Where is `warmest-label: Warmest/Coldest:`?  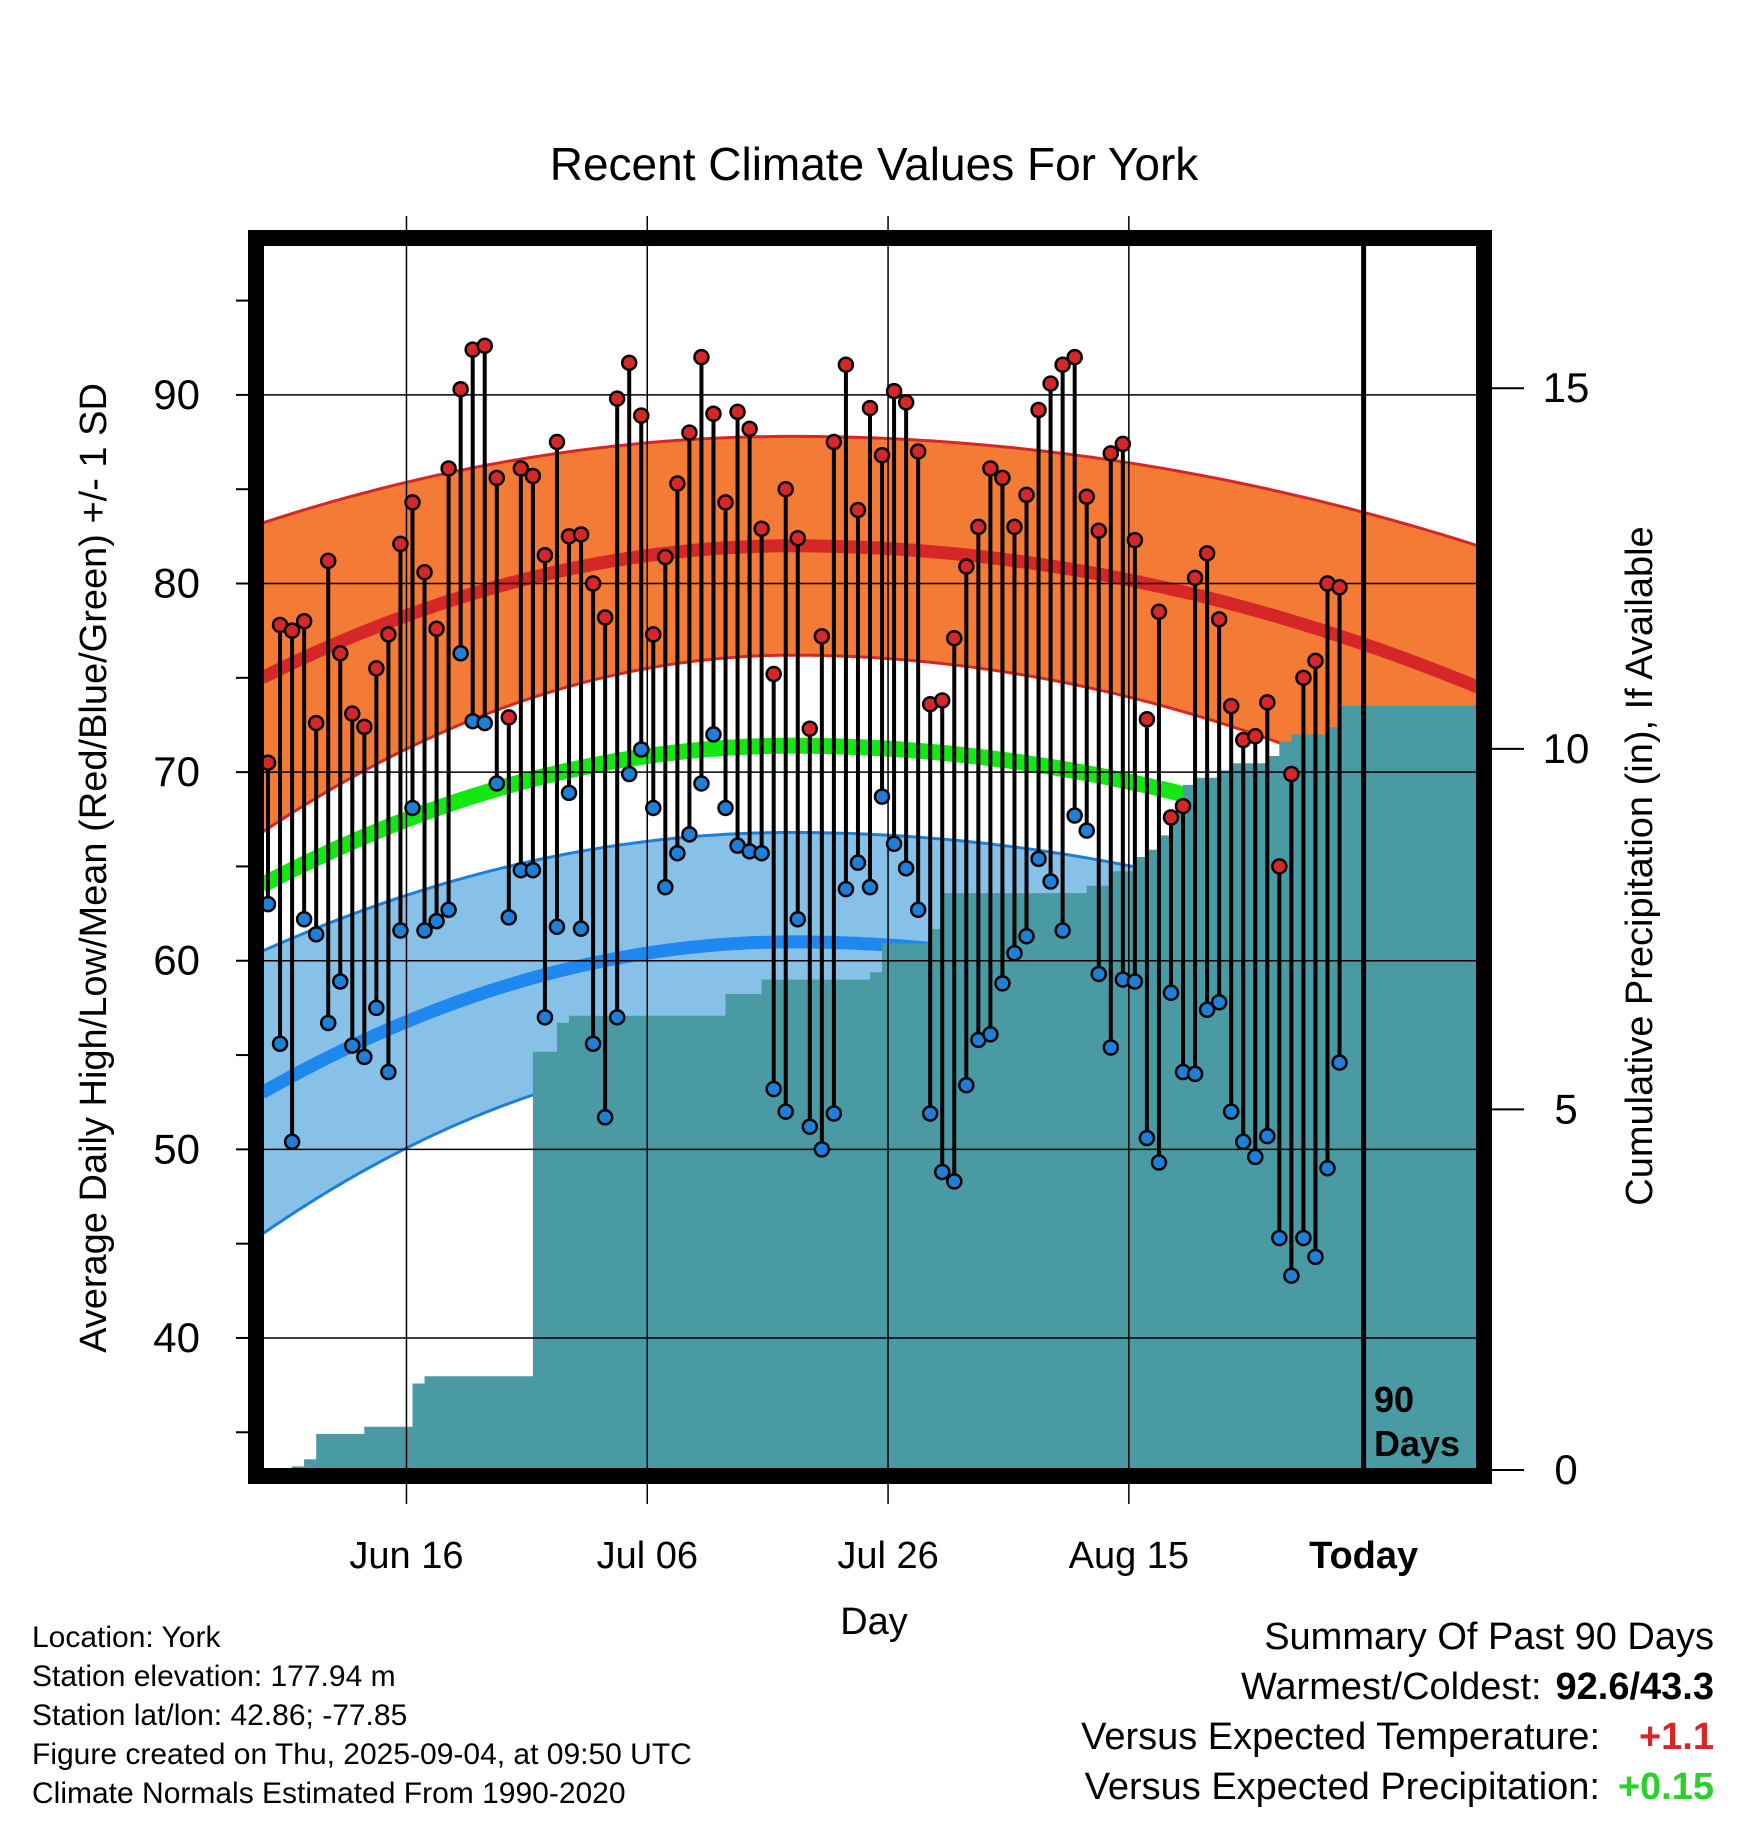 warmest-label: Warmest/Coldest: is located at coordinates (1391, 1687).